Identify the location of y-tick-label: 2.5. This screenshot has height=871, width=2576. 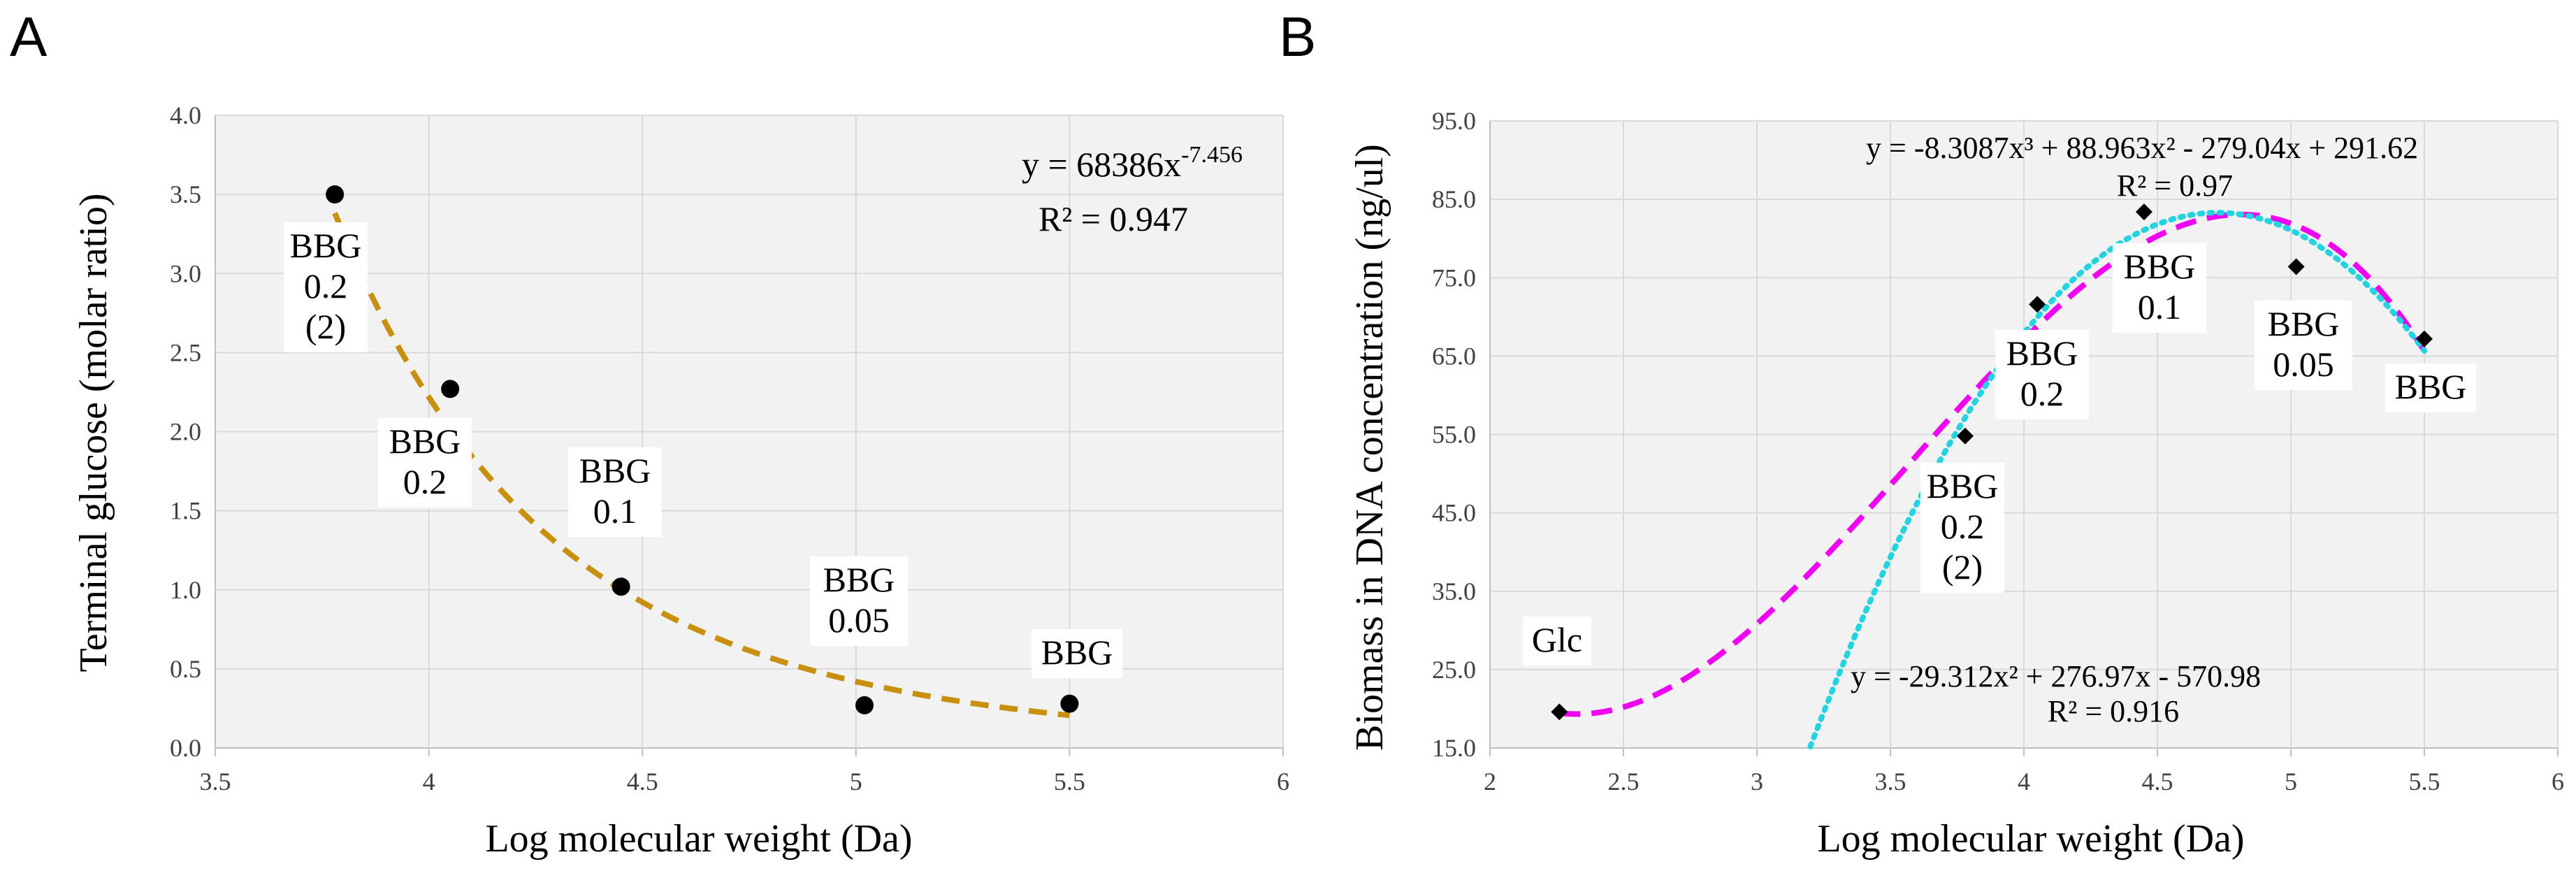
(186, 352).